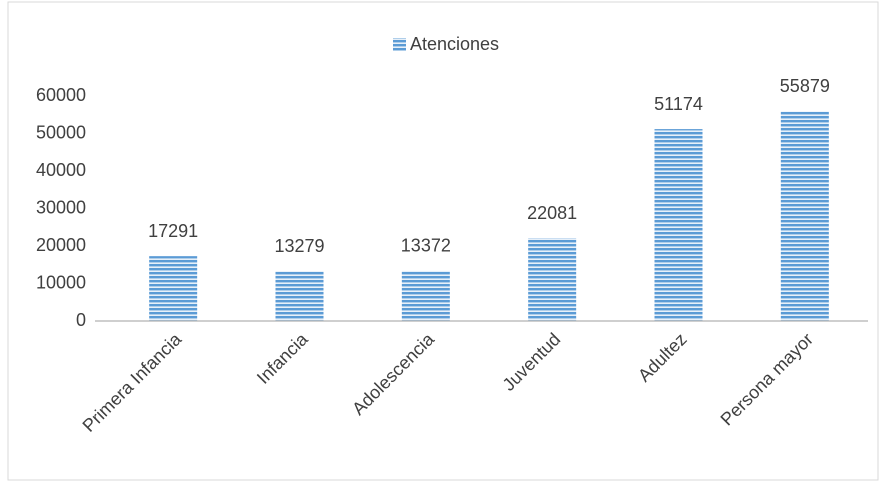 Image resolution: width=884 pixels, height=485 pixels. I want to click on y-tick-label: 10000, so click(61, 282).